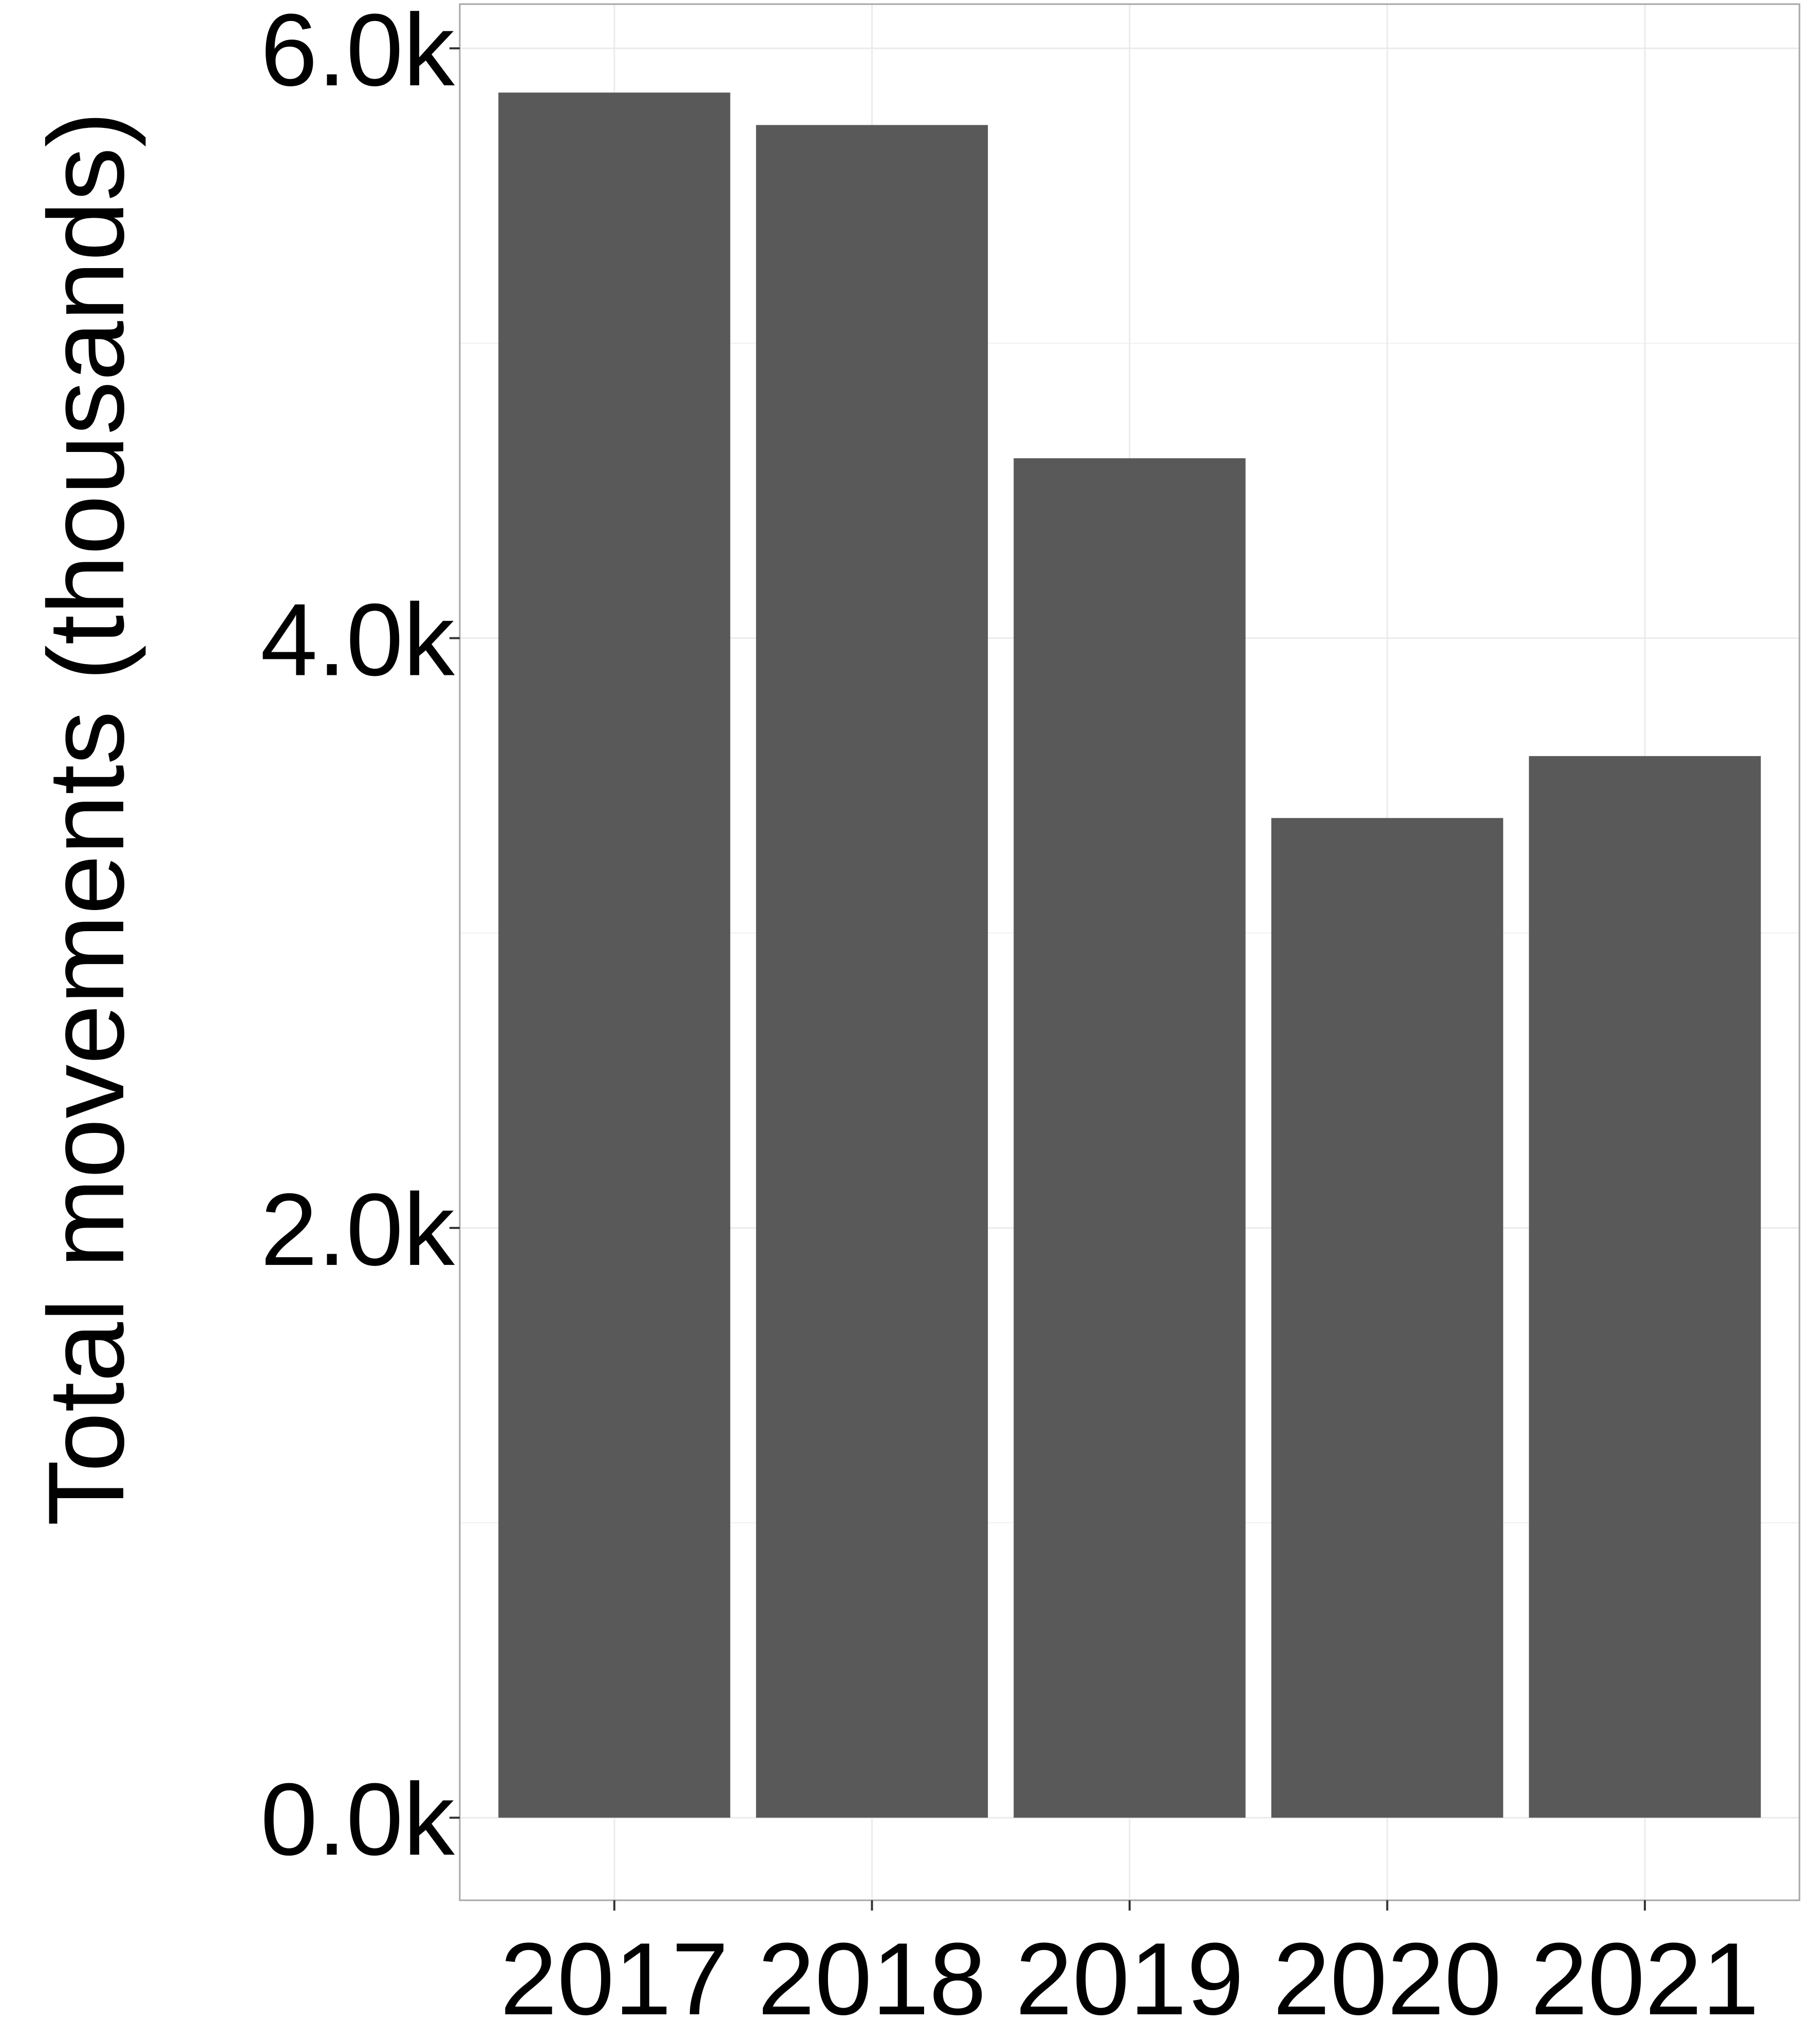 This screenshot has width=1820, height=2022. I want to click on x-tick-label: 2017, so click(614, 1972).